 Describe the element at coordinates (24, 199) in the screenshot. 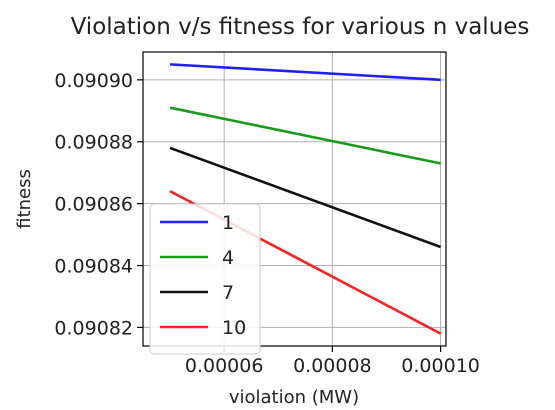

I see `y-axis-label: fitness` at that location.